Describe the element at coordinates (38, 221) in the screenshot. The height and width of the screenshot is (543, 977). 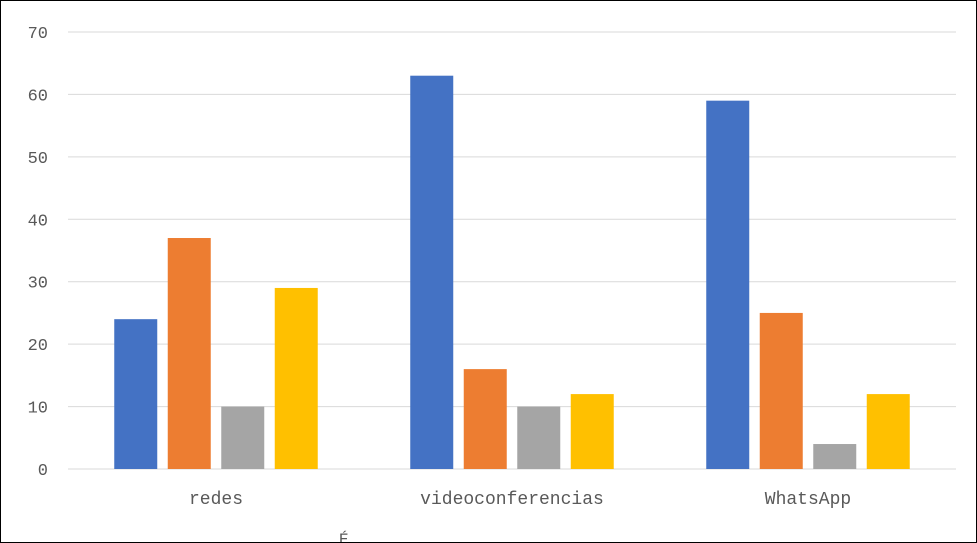
I see `y-tick-label: 40` at that location.